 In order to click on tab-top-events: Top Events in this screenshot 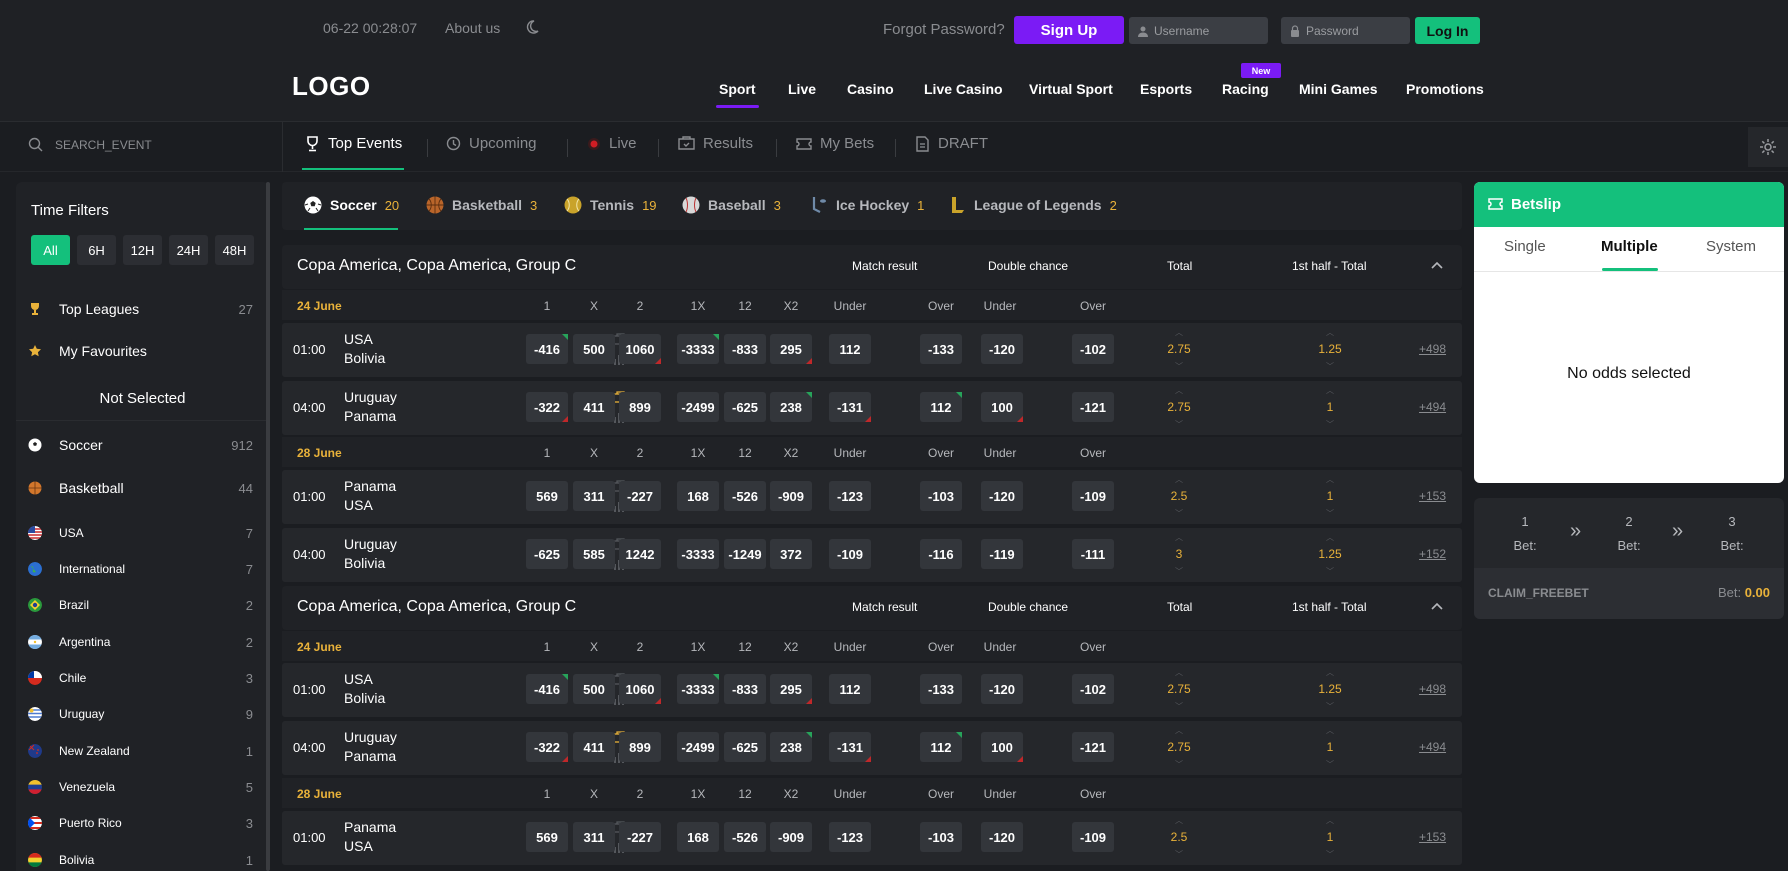, I will do `click(353, 143)`.